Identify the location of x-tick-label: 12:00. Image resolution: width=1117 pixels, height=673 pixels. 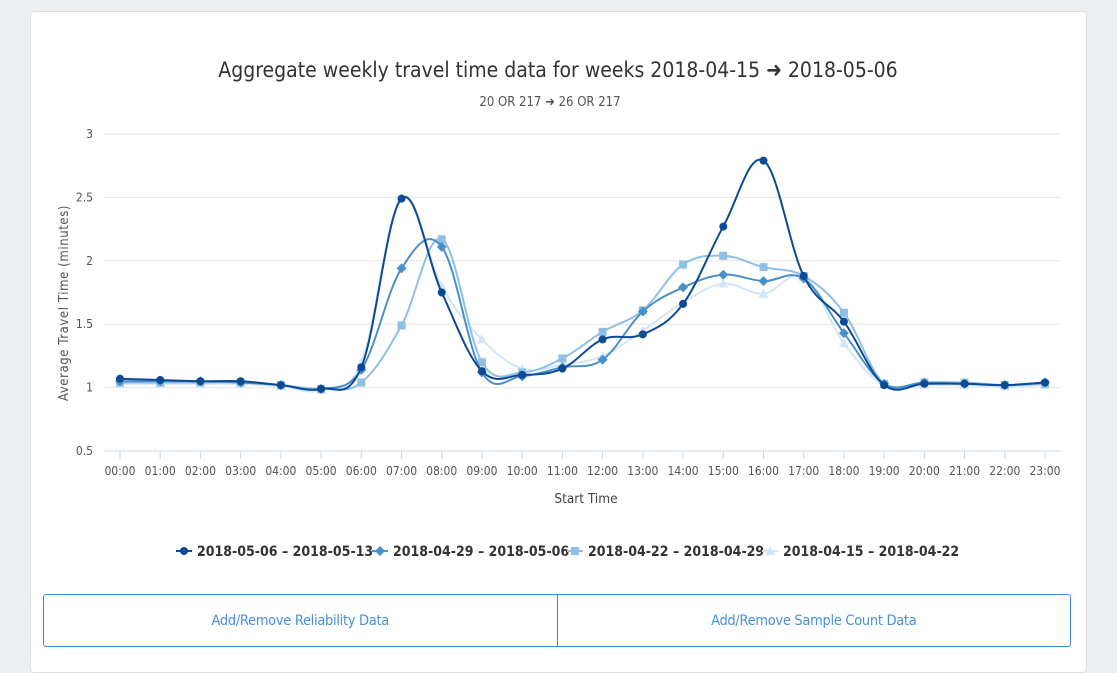
(602, 471).